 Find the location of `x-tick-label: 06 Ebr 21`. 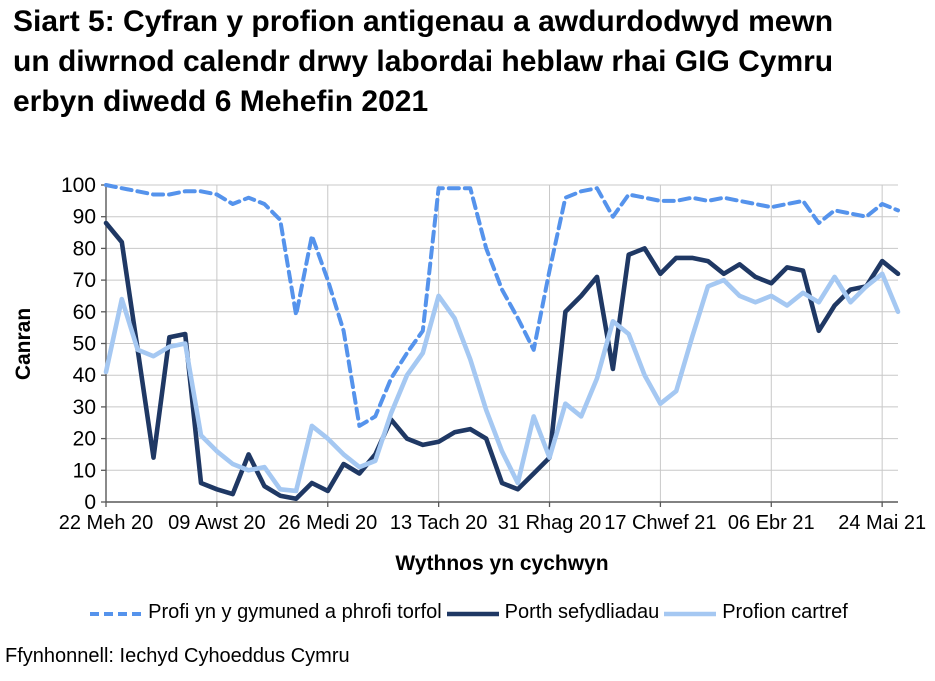

x-tick-label: 06 Ebr 21 is located at coordinates (771, 523).